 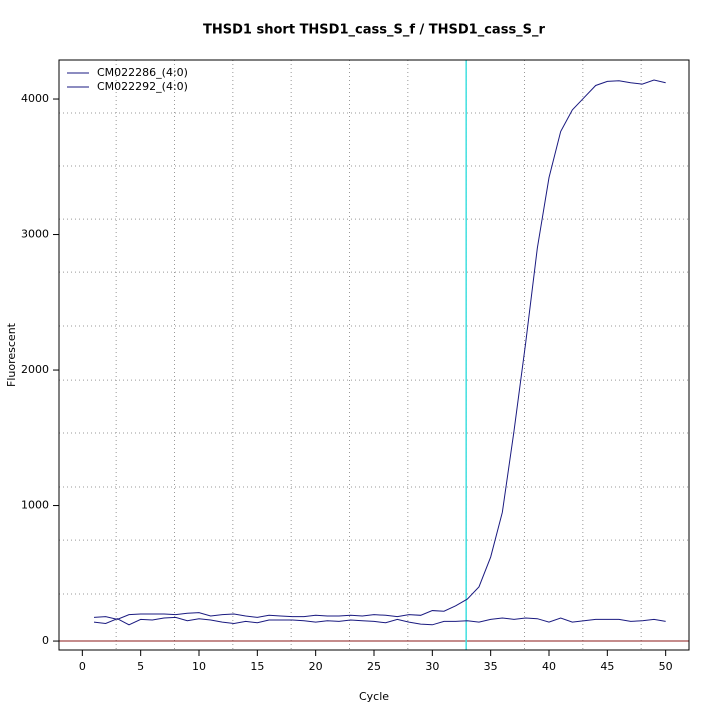 What do you see at coordinates (432, 666) in the screenshot?
I see `x-tick-label: 30` at bounding box center [432, 666].